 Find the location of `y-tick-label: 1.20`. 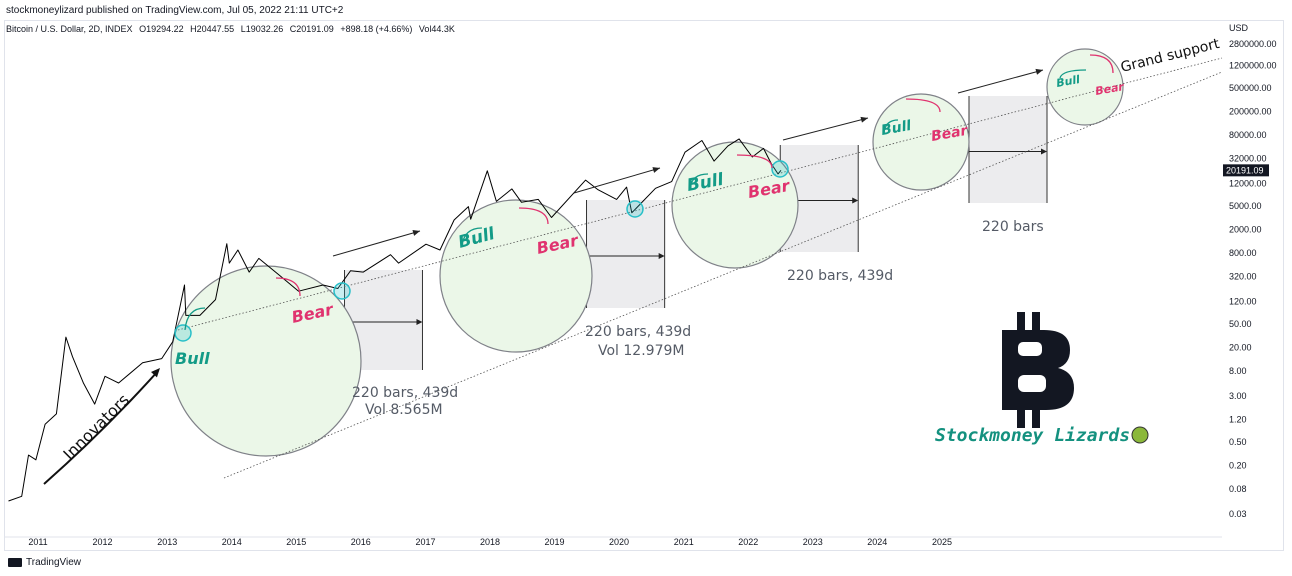

y-tick-label: 1.20 is located at coordinates (1238, 420).